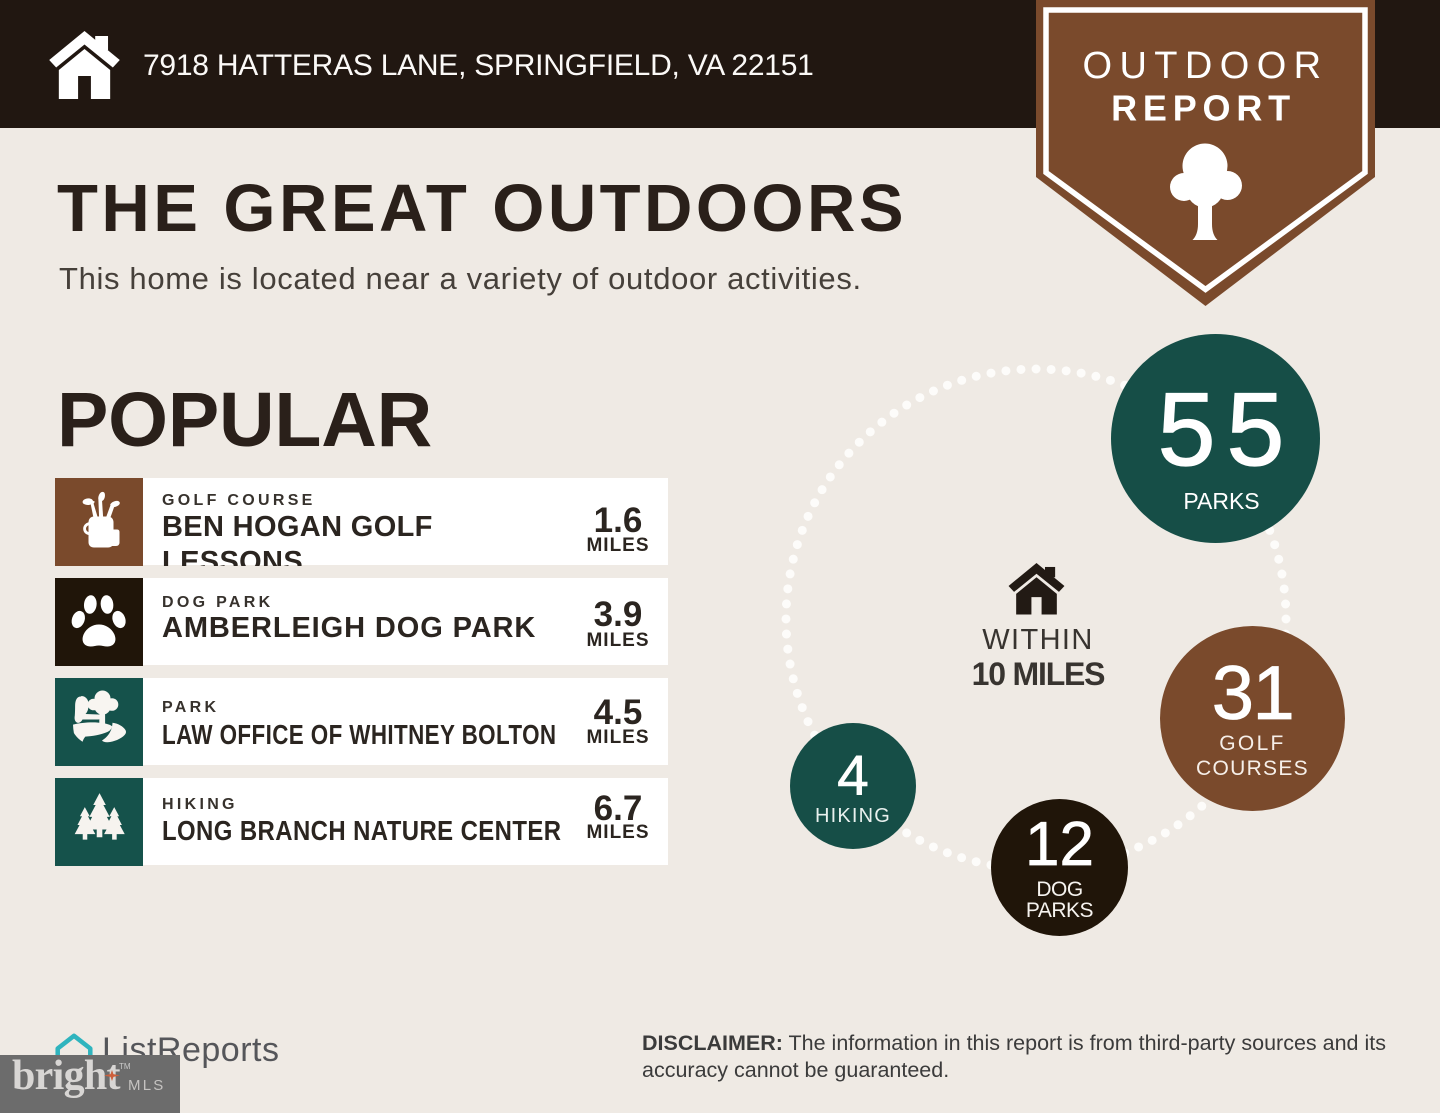 Image resolution: width=1440 pixels, height=1113 pixels. What do you see at coordinates (1203, 108) in the screenshot?
I see `svg-text: REPORT` at bounding box center [1203, 108].